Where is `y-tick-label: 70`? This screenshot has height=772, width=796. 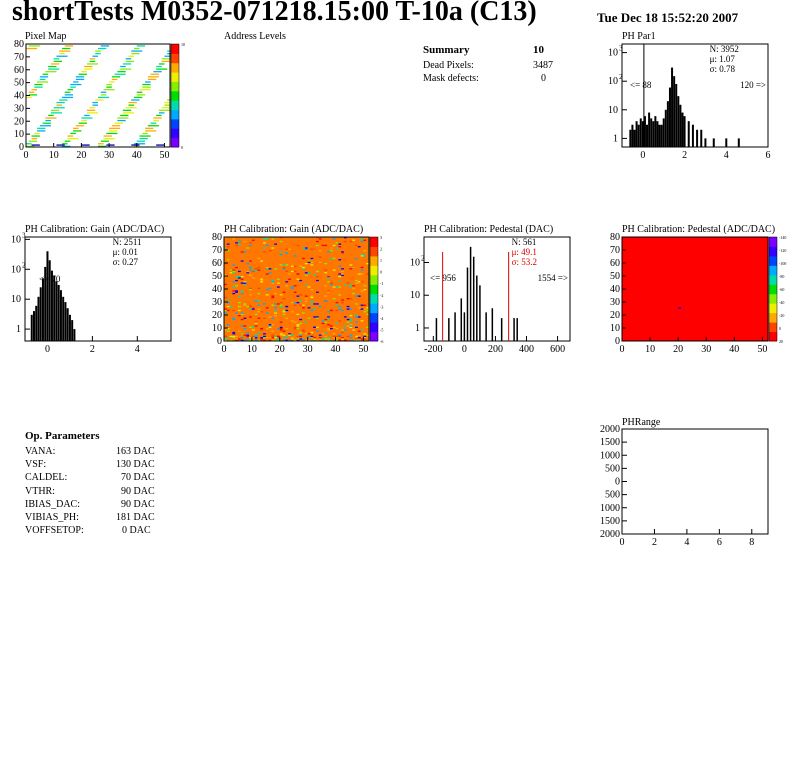 y-tick-label: 70 is located at coordinates (615, 250).